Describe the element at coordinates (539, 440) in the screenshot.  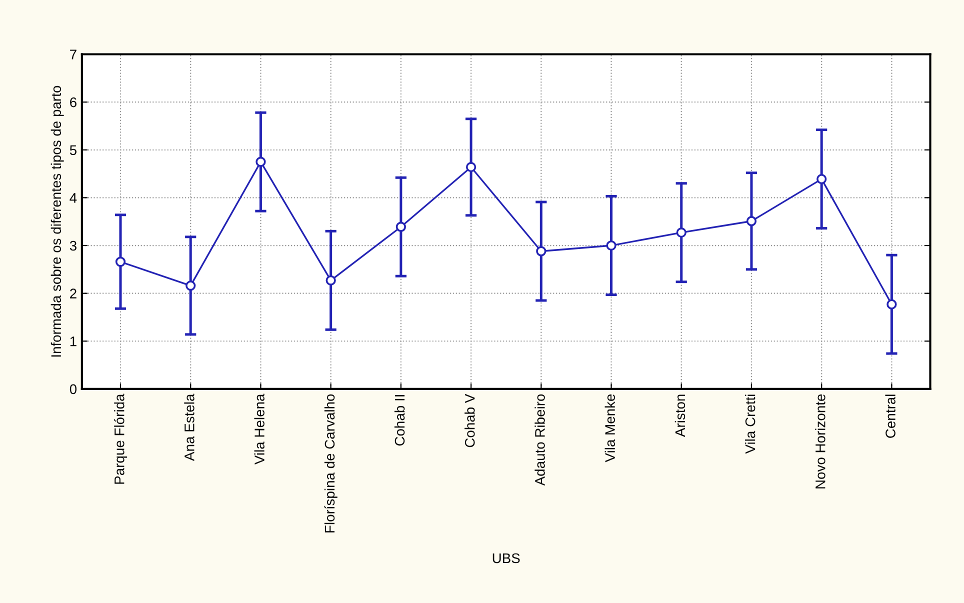
I see `x-tick-label: Adauto Ribeiro` at that location.